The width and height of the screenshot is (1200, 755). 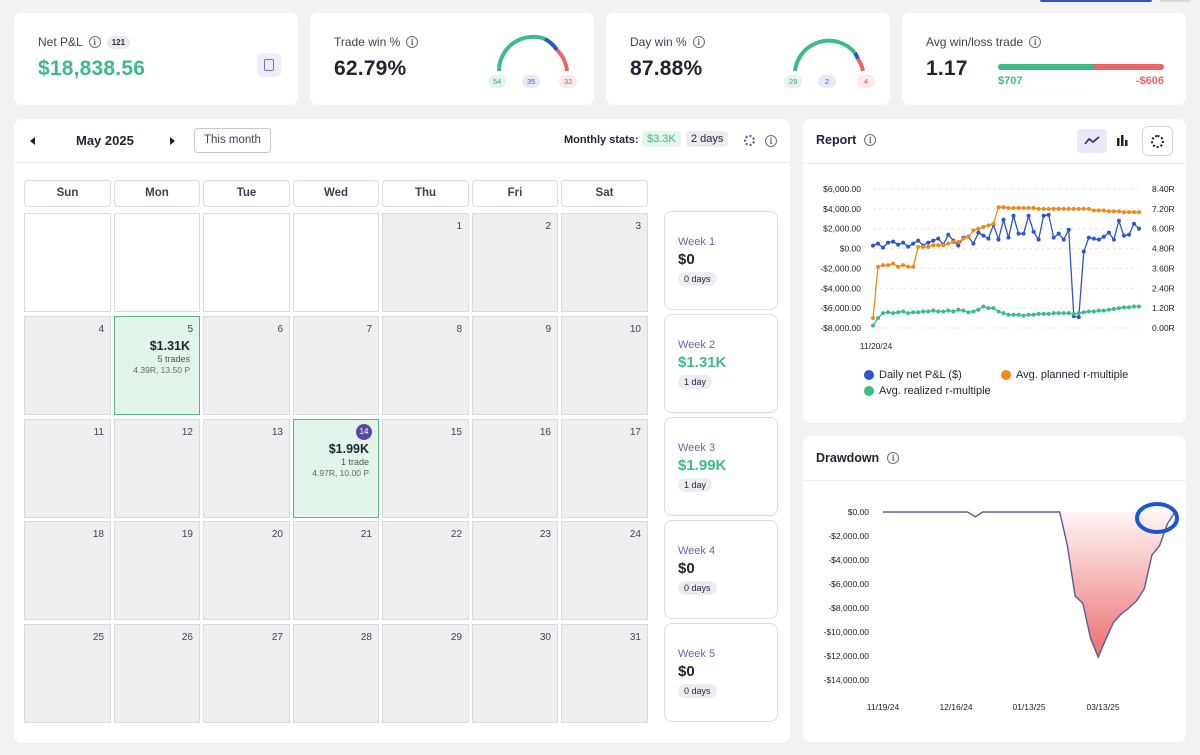 What do you see at coordinates (336, 193) in the screenshot?
I see `weekday-wed: Wed` at bounding box center [336, 193].